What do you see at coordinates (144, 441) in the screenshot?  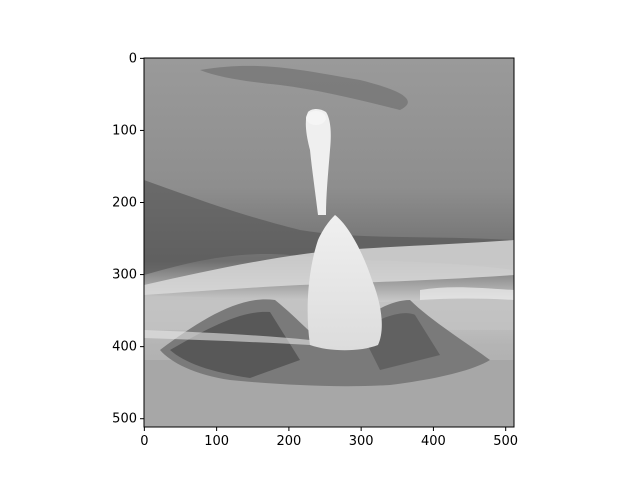 I see `x-tick-label: 0` at bounding box center [144, 441].